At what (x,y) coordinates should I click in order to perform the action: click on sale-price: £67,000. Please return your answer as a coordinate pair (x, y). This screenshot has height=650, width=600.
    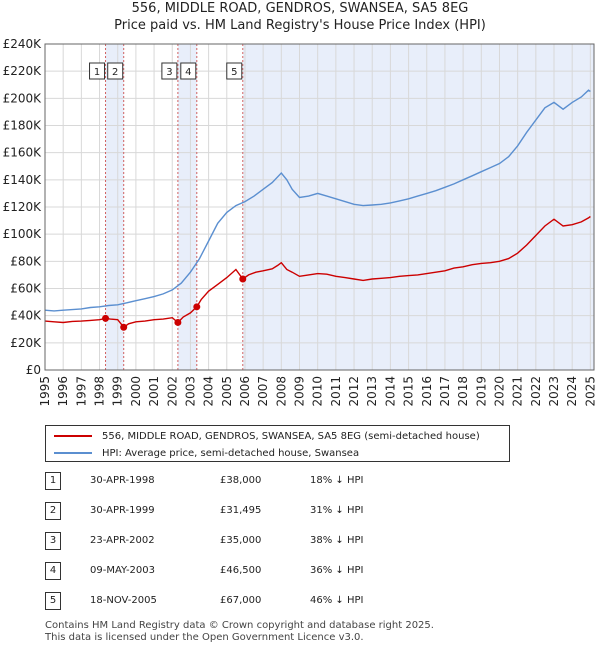
    Looking at the image, I should click on (241, 600).